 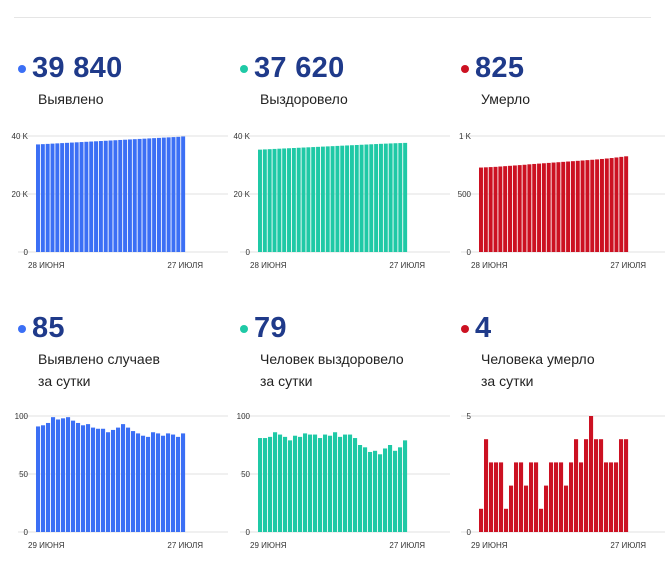 What do you see at coordinates (46, 545) in the screenshot?
I see `x-tick-label-first: 29 ИЮНЯ` at bounding box center [46, 545].